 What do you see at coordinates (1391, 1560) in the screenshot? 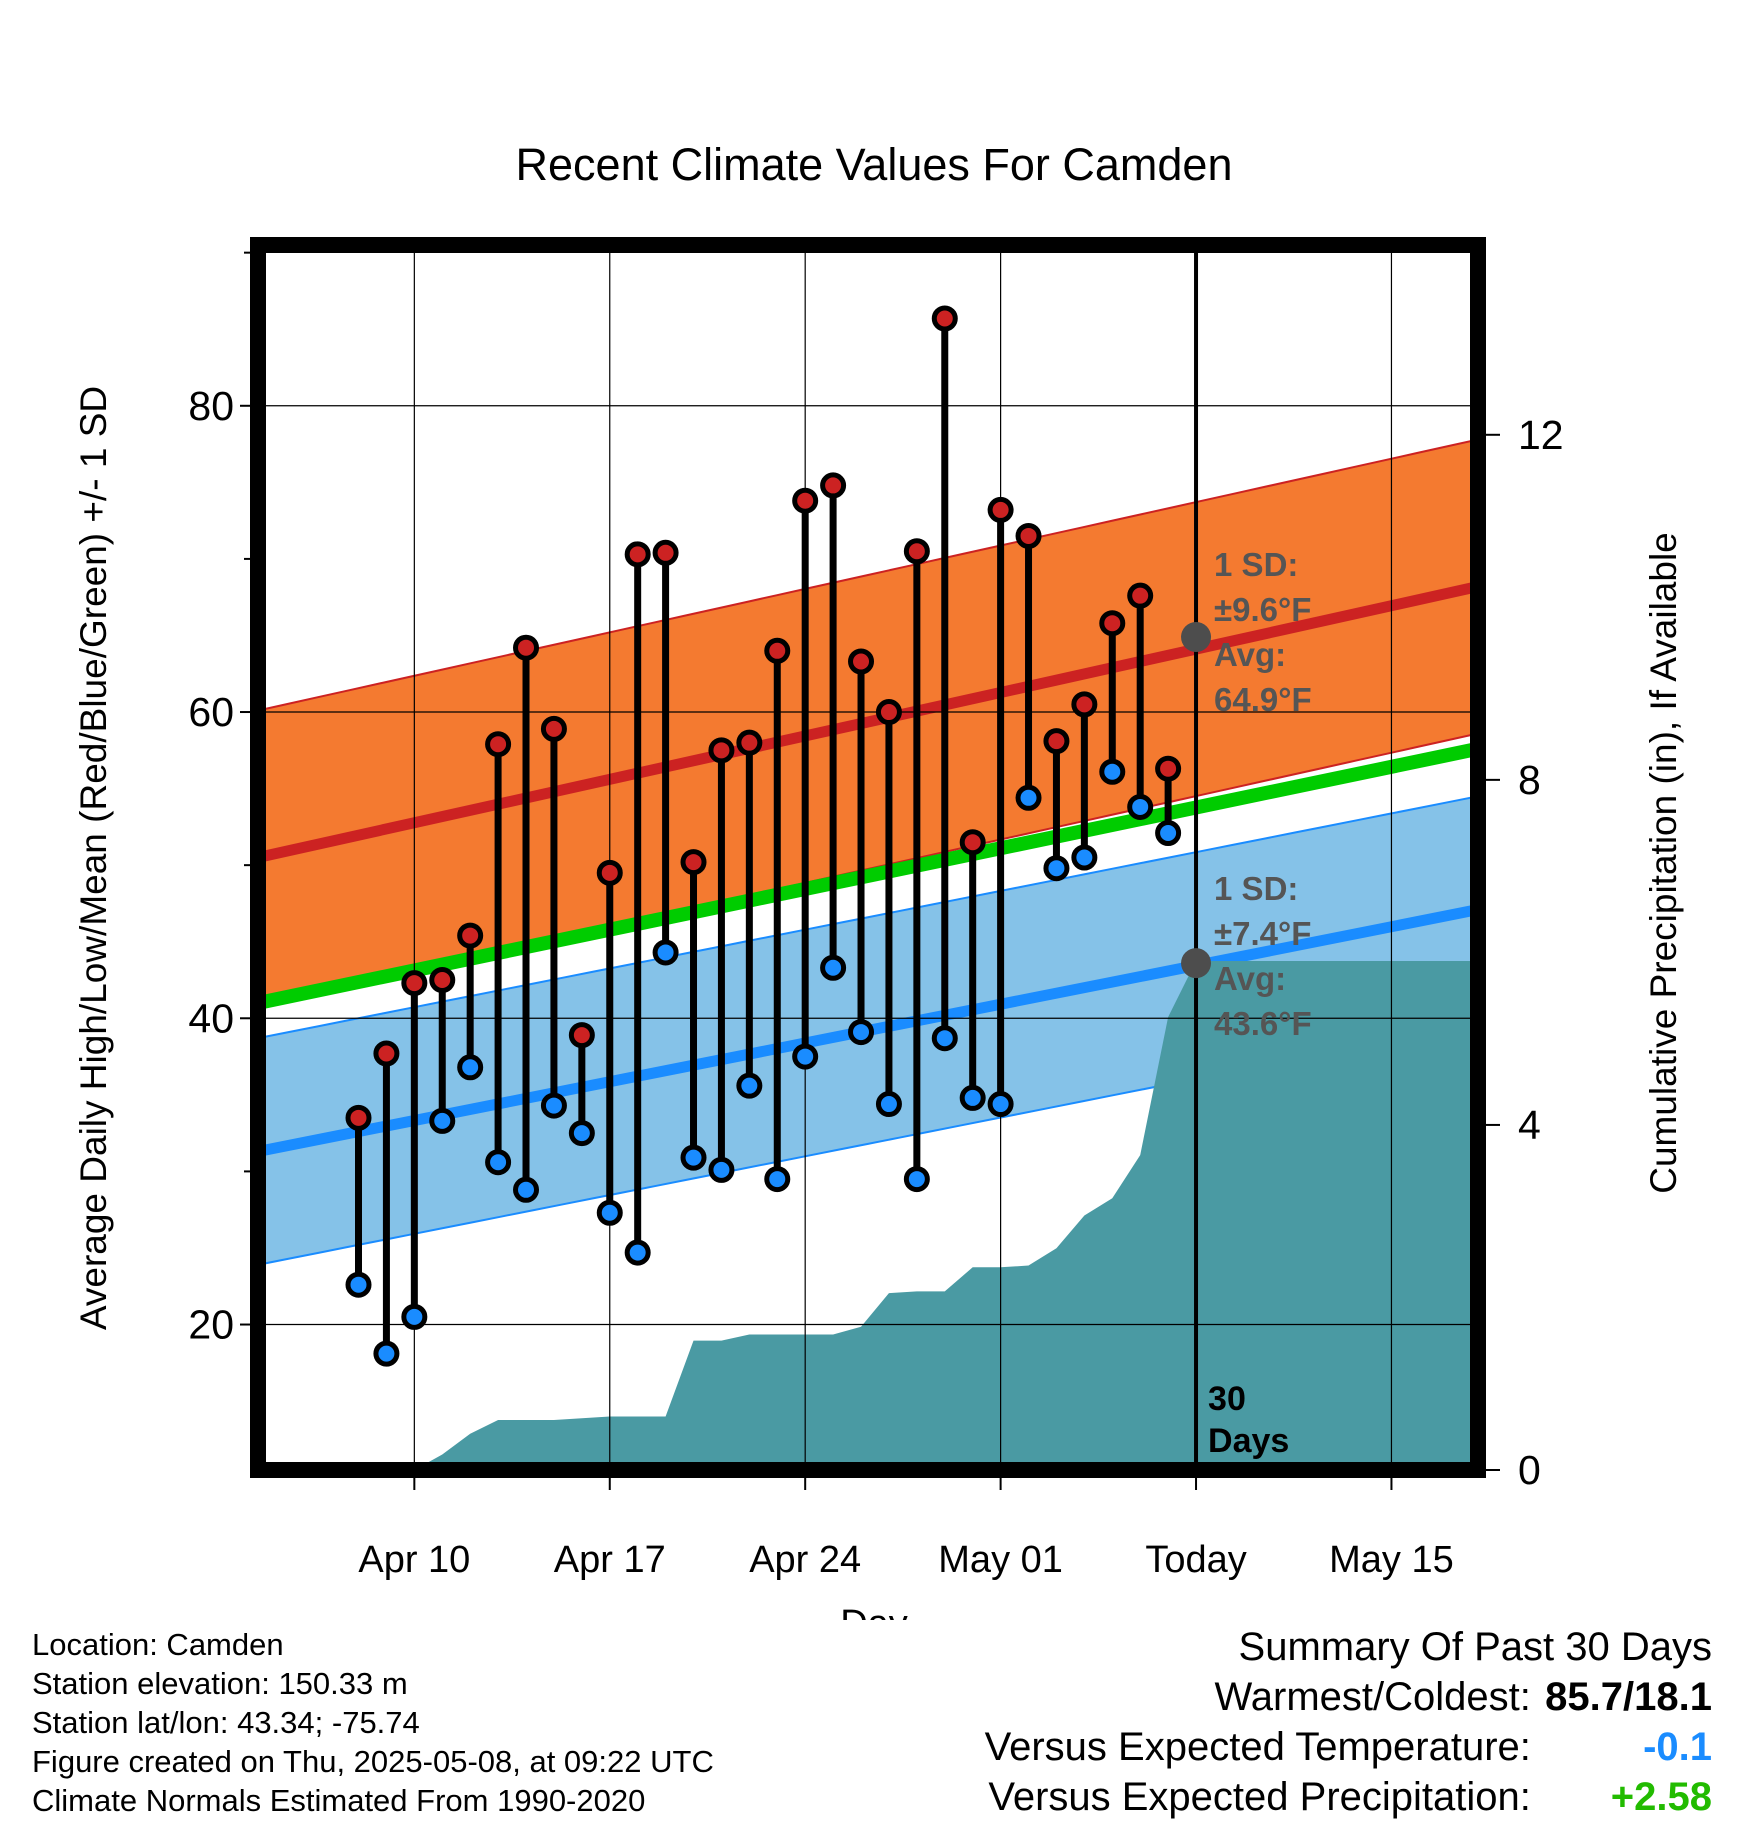
I see `x-tick-label: May 15` at bounding box center [1391, 1560].